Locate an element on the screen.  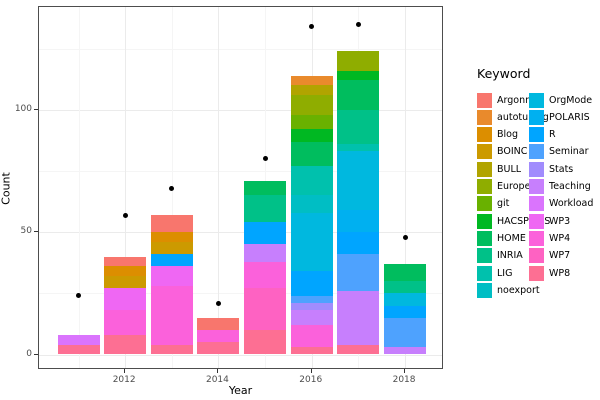
bar-segment-2012-WP3 is located at coordinates (125, 299).